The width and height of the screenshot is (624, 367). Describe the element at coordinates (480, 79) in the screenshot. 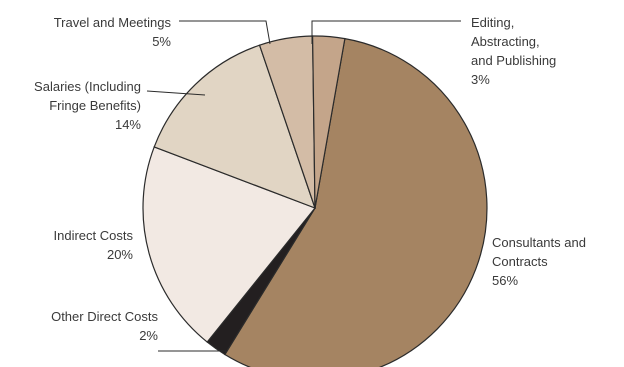

I see `pct-label: 3%` at that location.